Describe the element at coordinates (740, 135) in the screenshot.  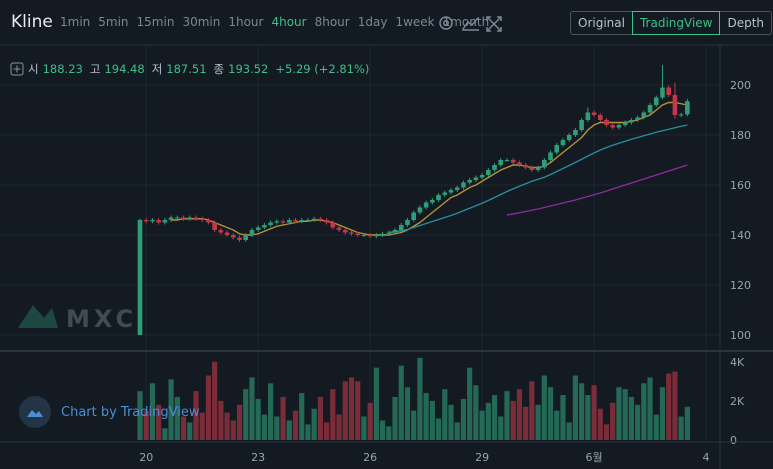
I see `y-tick-label: 180` at that location.